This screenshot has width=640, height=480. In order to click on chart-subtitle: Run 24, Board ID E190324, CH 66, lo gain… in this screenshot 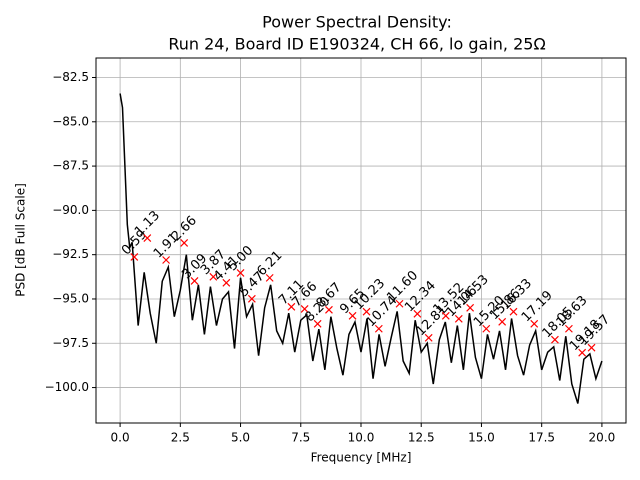, I will do `click(356, 44)`.